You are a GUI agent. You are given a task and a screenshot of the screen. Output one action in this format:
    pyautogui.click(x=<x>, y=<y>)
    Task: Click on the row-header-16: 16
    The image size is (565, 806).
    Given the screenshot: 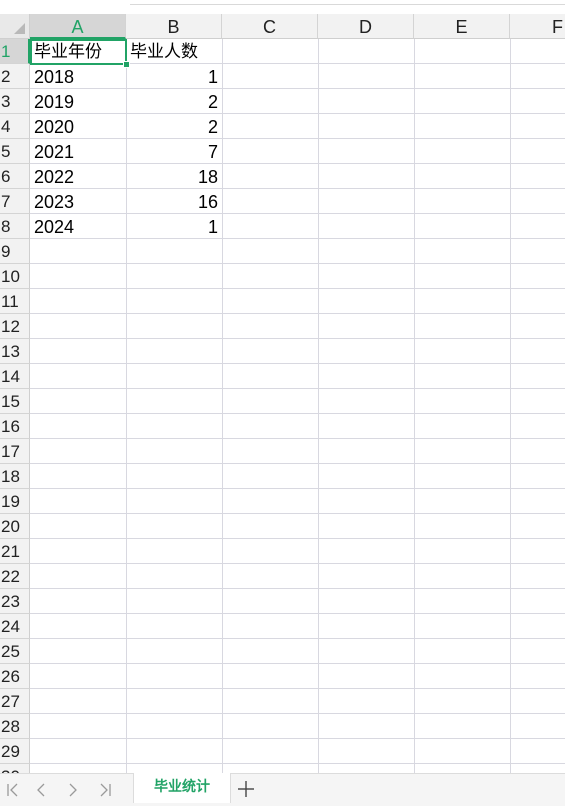 What is the action you would take?
    pyautogui.click(x=15, y=426)
    